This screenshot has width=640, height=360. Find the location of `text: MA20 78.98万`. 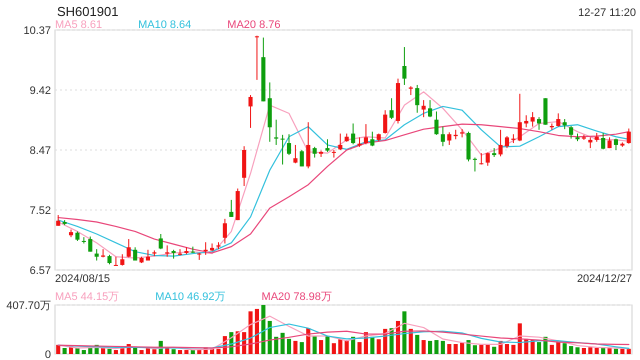

text: MA20 78.98万 is located at coordinates (297, 297).